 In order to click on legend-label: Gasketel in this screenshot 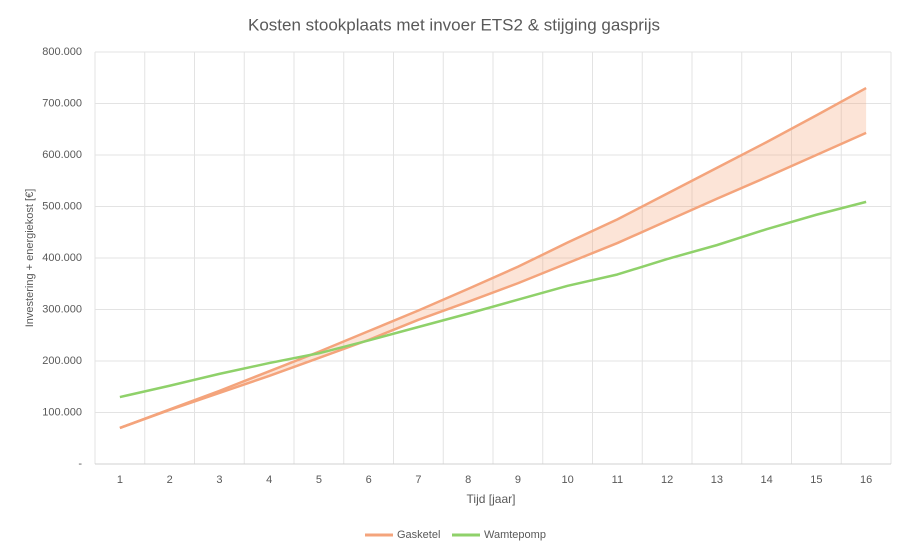, I will do `click(418, 535)`.